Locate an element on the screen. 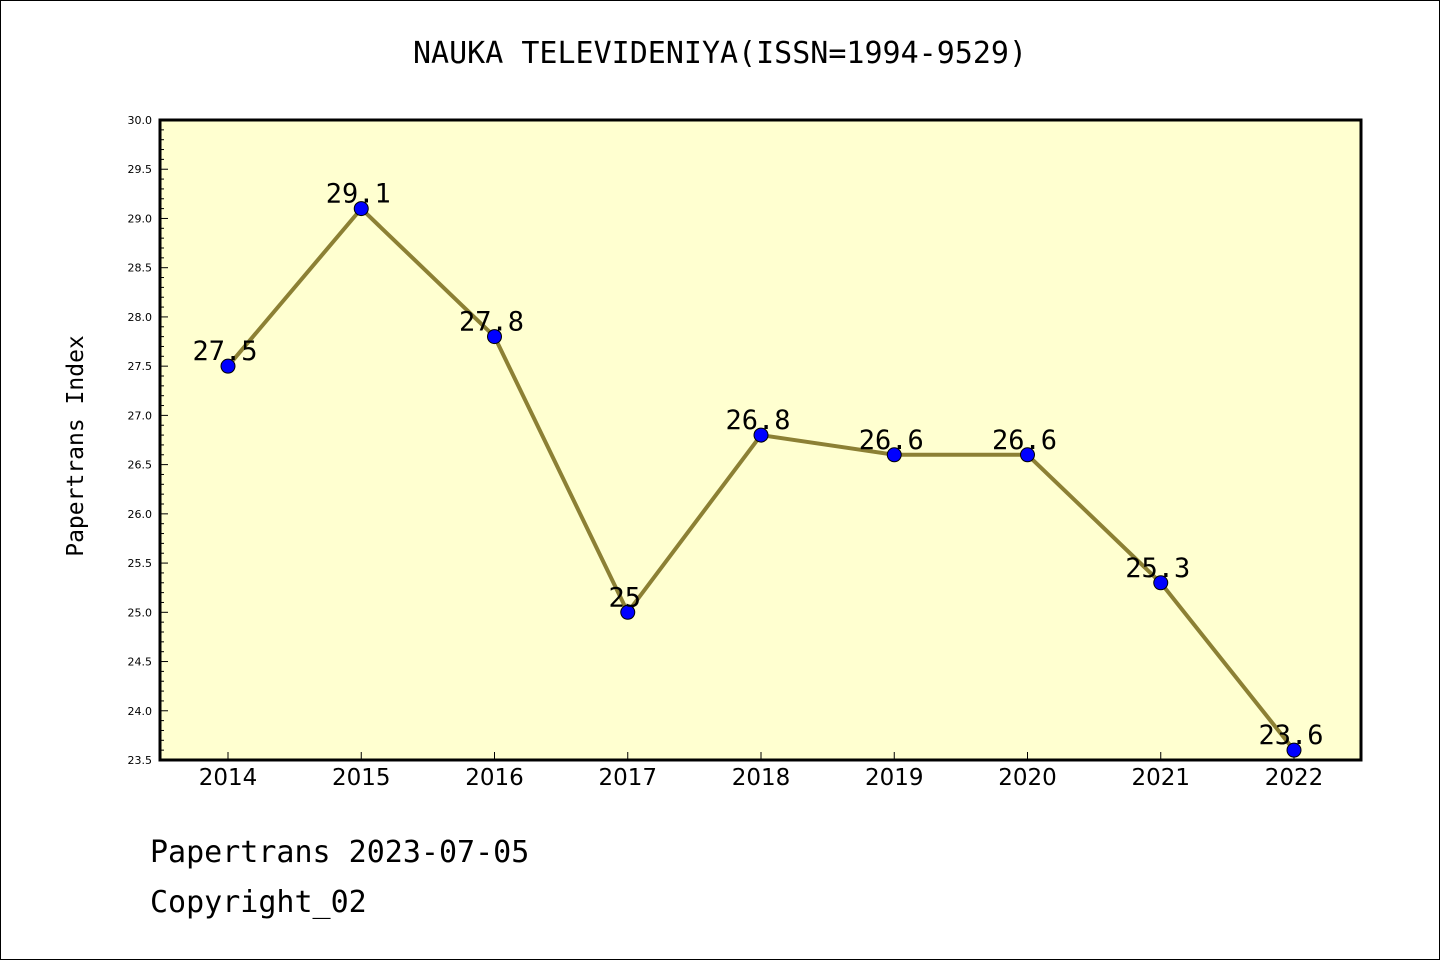 This screenshot has width=1440, height=960. x-tick-label: 2021 is located at coordinates (1160, 778).